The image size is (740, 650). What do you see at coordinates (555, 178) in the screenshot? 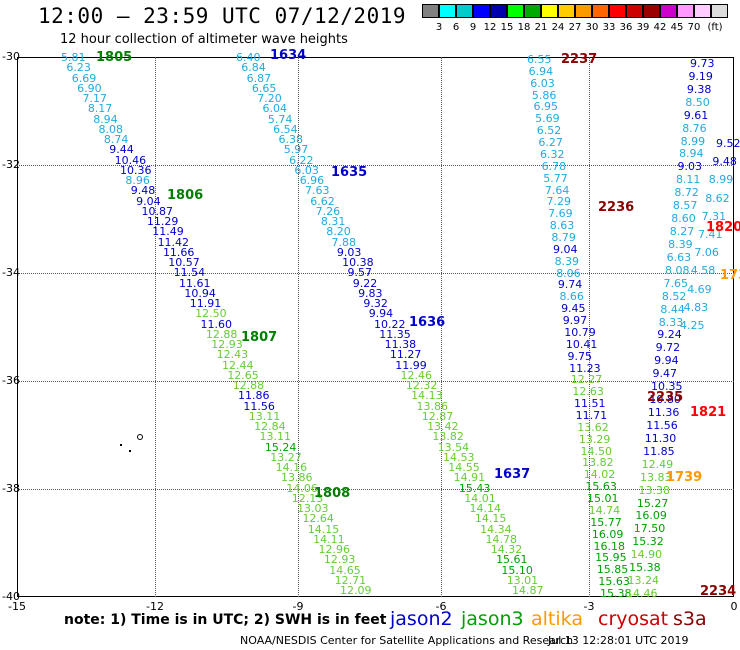
I see `wave-height-value: 5.77` at bounding box center [555, 178].